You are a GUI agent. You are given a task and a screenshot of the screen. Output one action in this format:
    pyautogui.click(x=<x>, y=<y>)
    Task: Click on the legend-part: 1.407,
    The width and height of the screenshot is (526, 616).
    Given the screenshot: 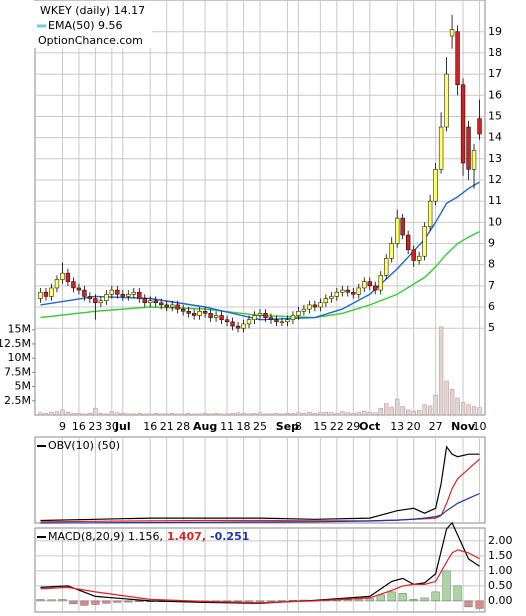 What is the action you would take?
    pyautogui.click(x=186, y=536)
    